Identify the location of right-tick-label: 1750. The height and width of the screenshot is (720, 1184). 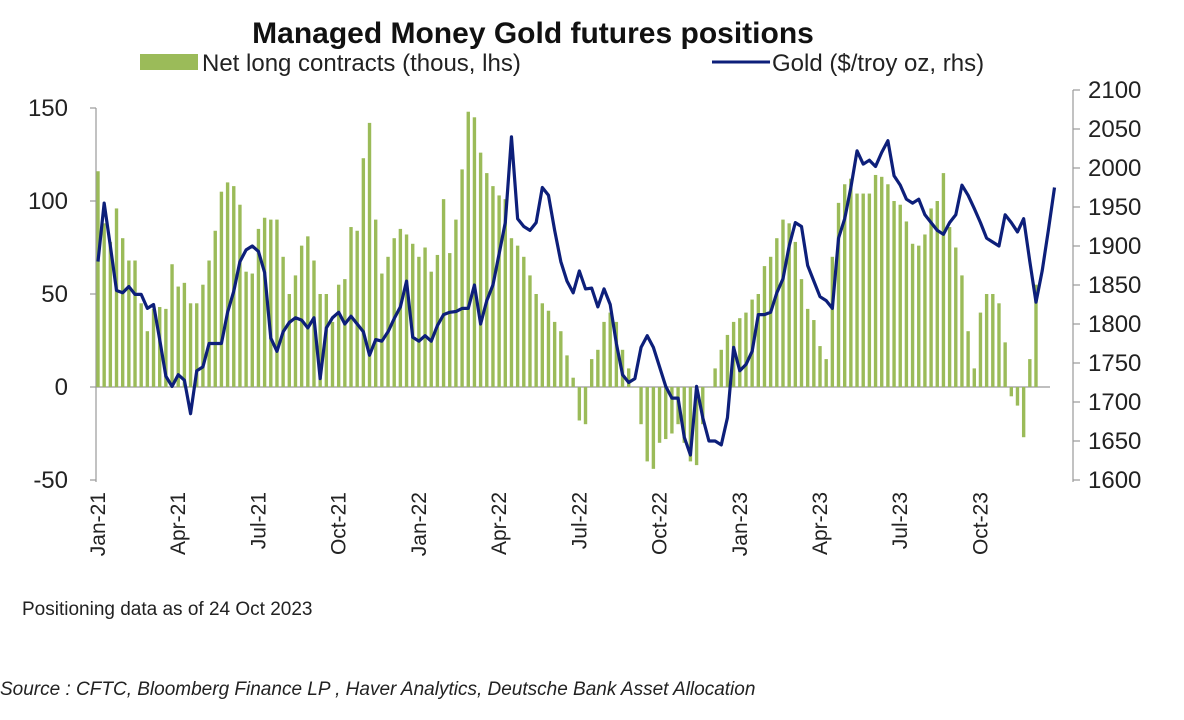
(1114, 363).